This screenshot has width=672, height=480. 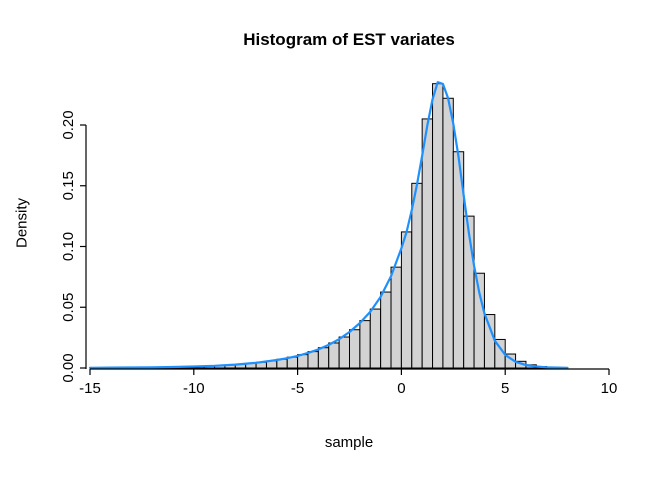 I want to click on x-tick-label: -10, so click(x=194, y=388).